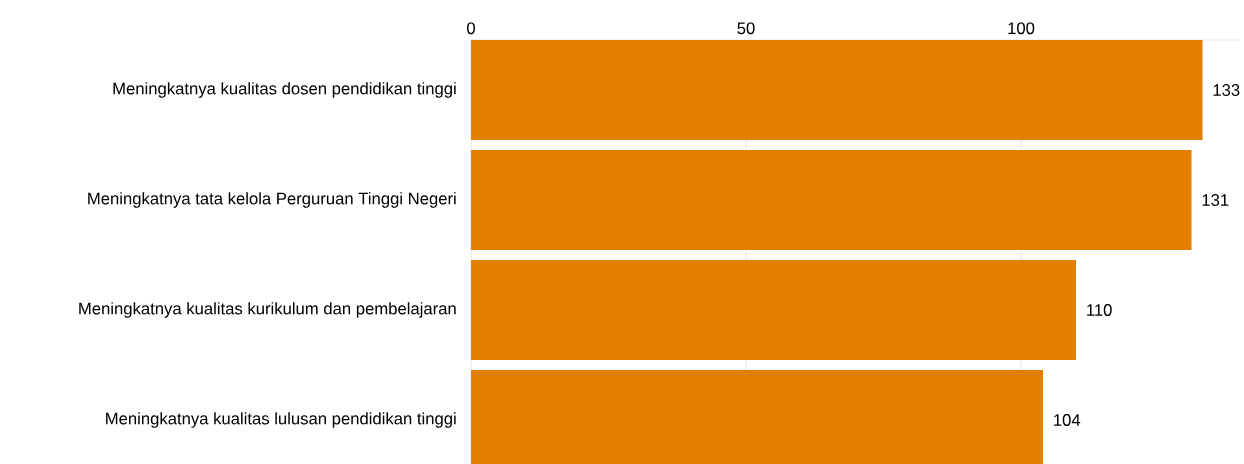 The width and height of the screenshot is (1244, 464). Describe the element at coordinates (267, 310) in the screenshot. I see `y-tick-label: Meningkatnya kualitas kurikulum dan pembelajaran` at that location.